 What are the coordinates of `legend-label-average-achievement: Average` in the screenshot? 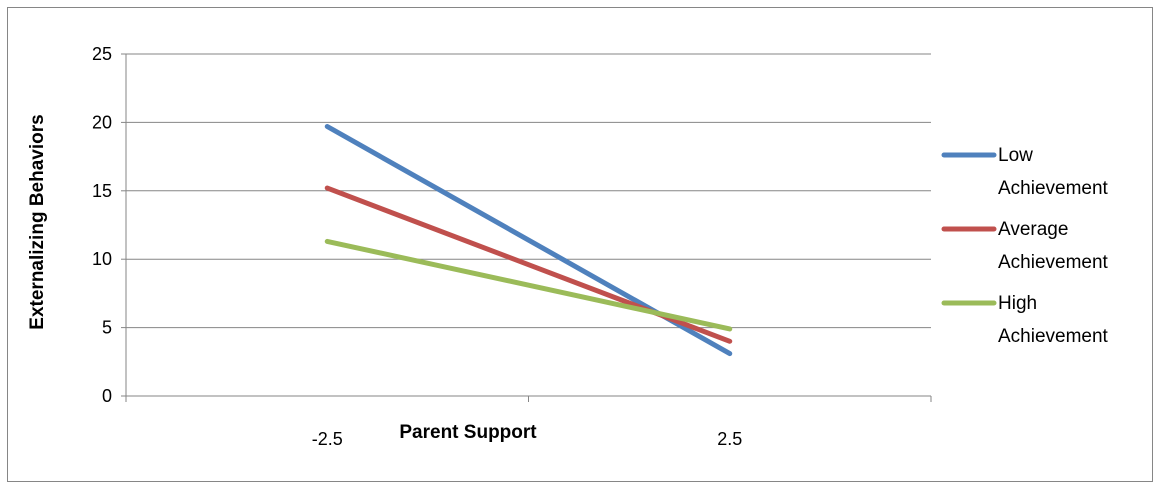 It's located at (1033, 229).